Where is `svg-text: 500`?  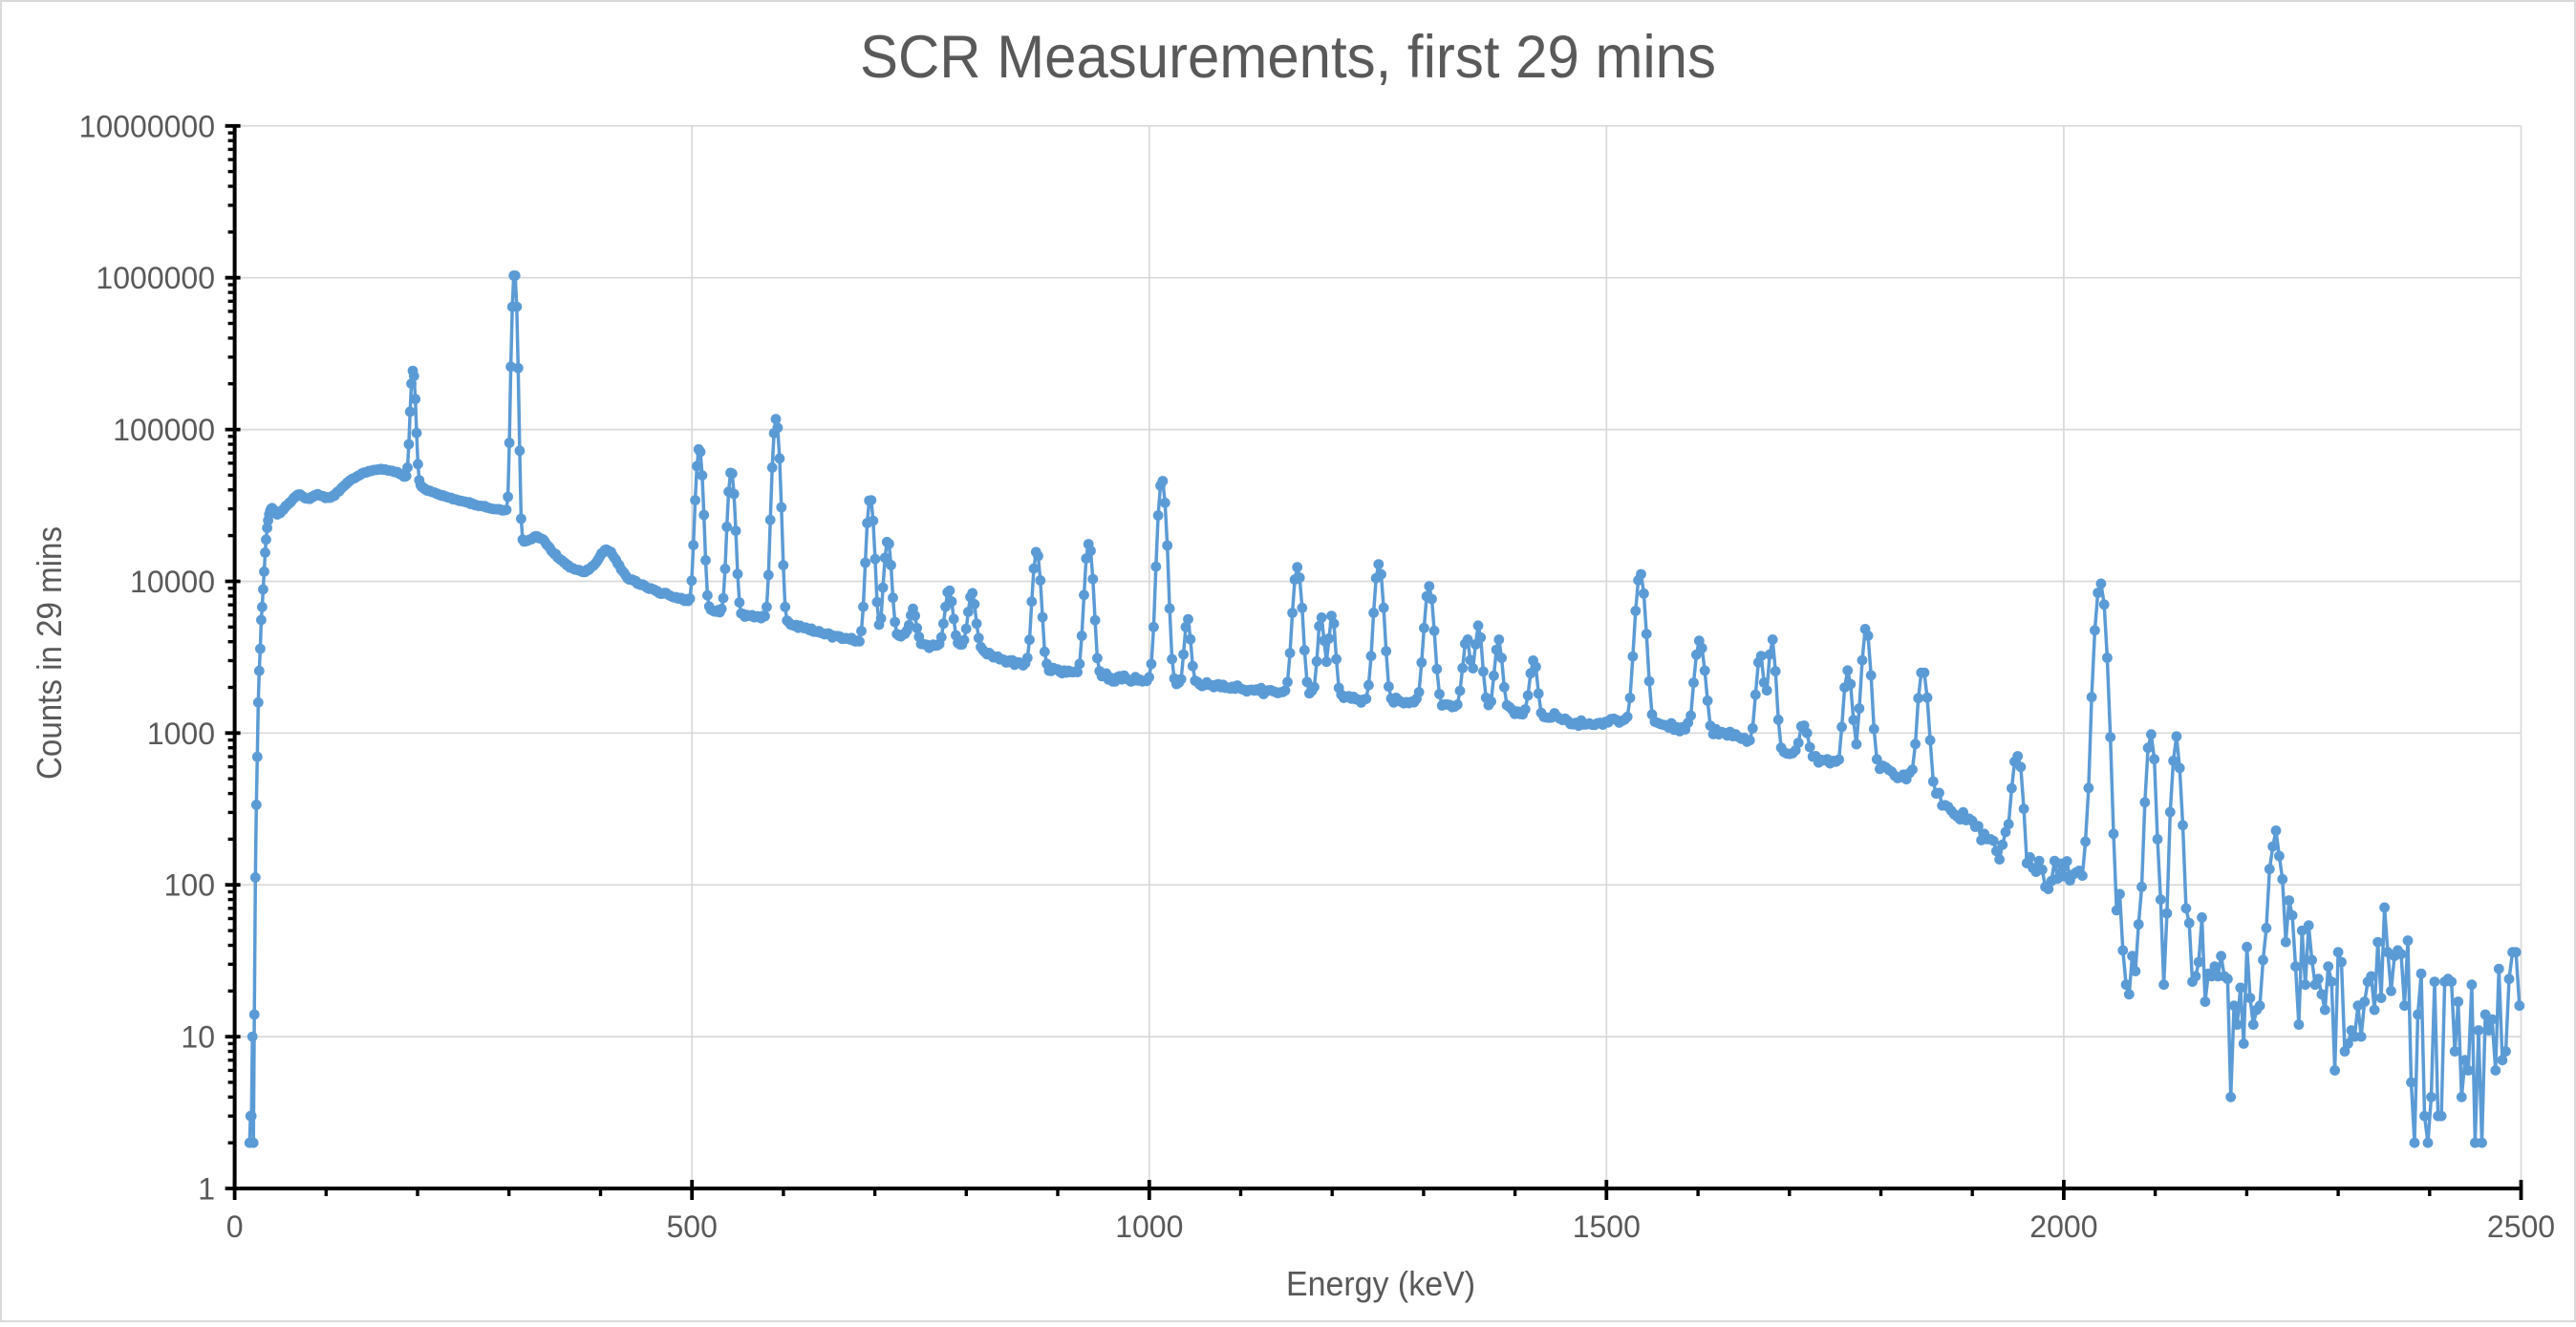 svg-text: 500 is located at coordinates (692, 1227).